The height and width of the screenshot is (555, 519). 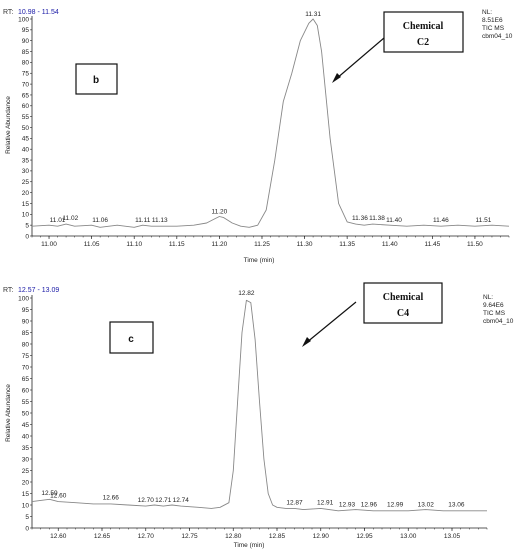 I want to click on panel-b-peak-label: 11.38, so click(x=377, y=218).